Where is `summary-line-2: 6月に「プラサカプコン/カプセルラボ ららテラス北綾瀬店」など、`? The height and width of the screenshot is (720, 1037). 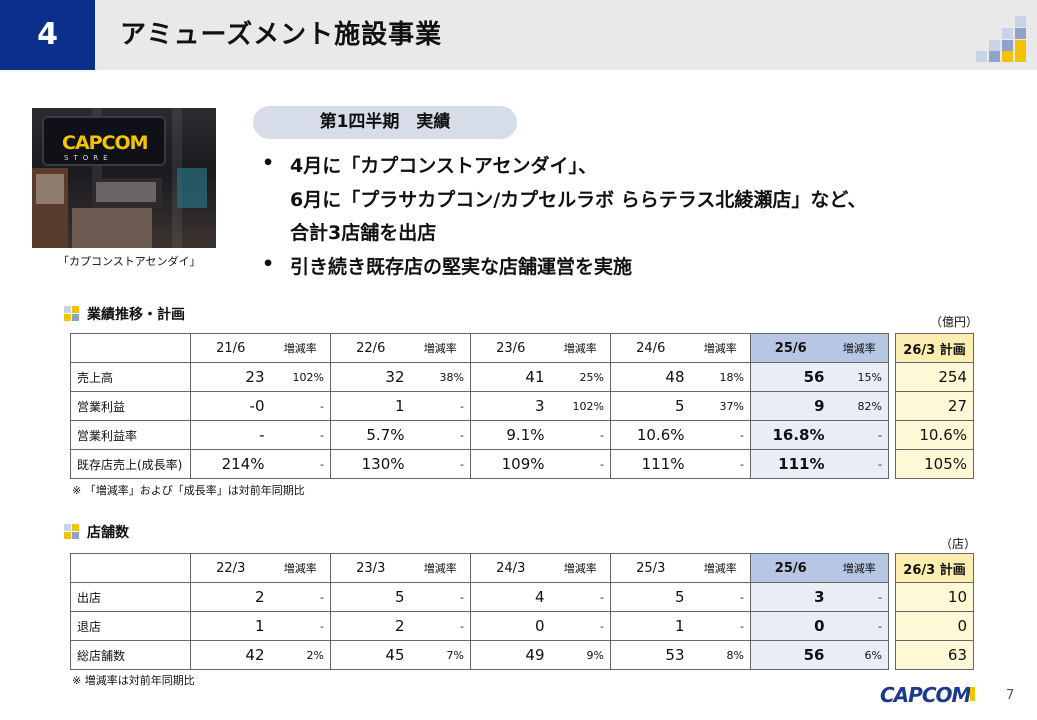 summary-line-2: 6月に「プラサカプコン/カプセルラボ ららテラス北綾瀬店」など、 is located at coordinates (578, 200).